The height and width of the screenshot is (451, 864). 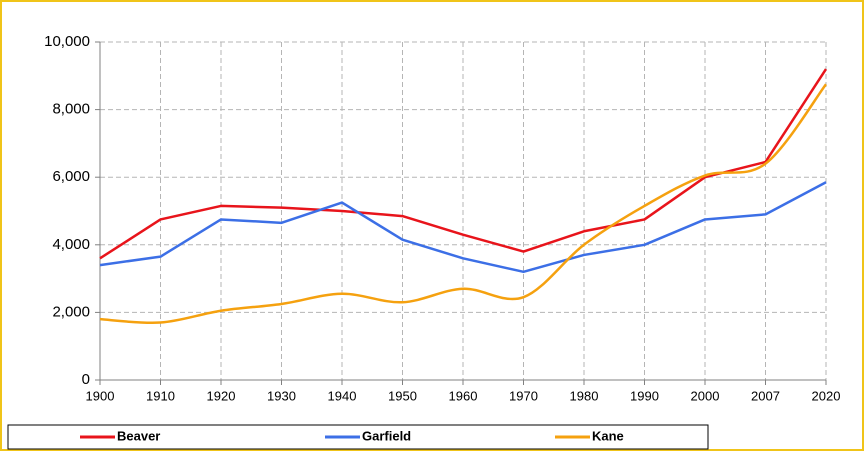 What do you see at coordinates (523, 395) in the screenshot?
I see `x-tick-label: 1970` at bounding box center [523, 395].